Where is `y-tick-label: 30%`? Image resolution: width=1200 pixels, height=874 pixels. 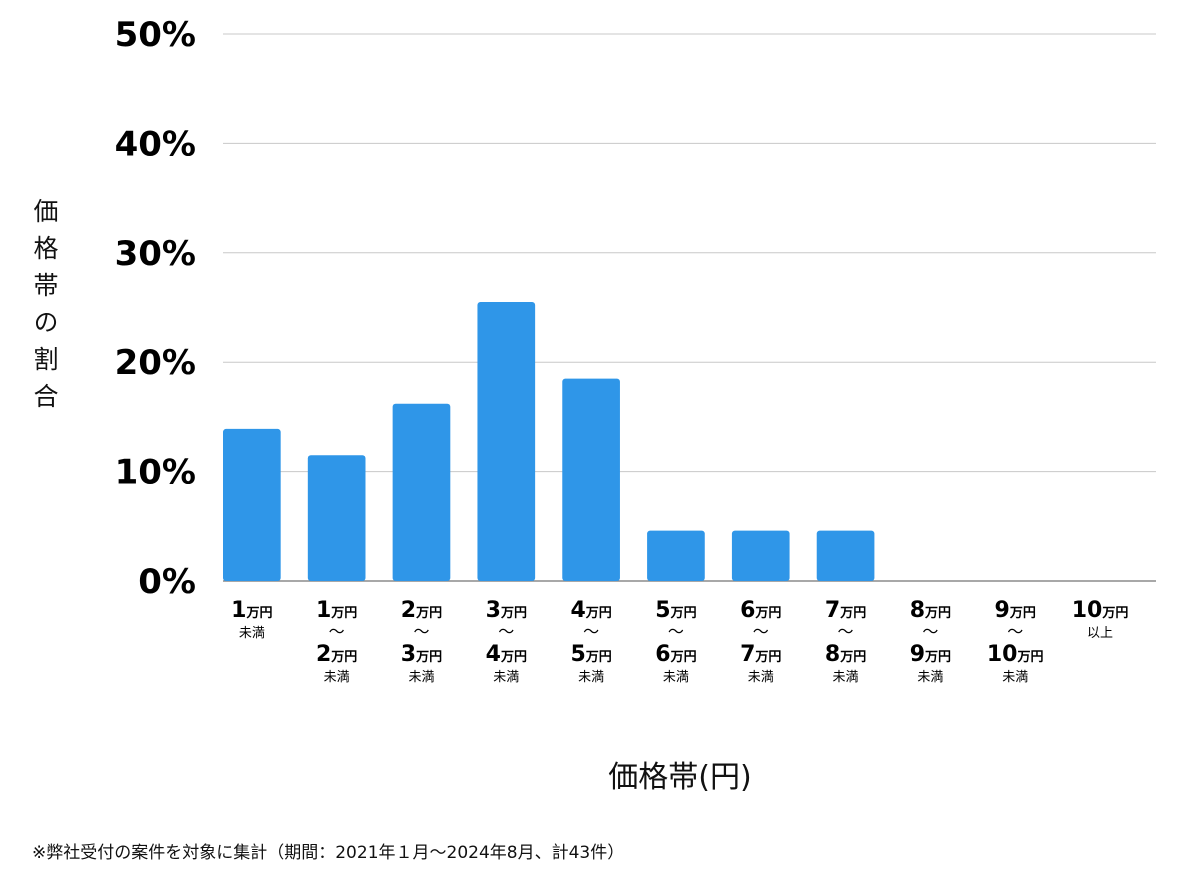 y-tick-label: 30% is located at coordinates (155, 254).